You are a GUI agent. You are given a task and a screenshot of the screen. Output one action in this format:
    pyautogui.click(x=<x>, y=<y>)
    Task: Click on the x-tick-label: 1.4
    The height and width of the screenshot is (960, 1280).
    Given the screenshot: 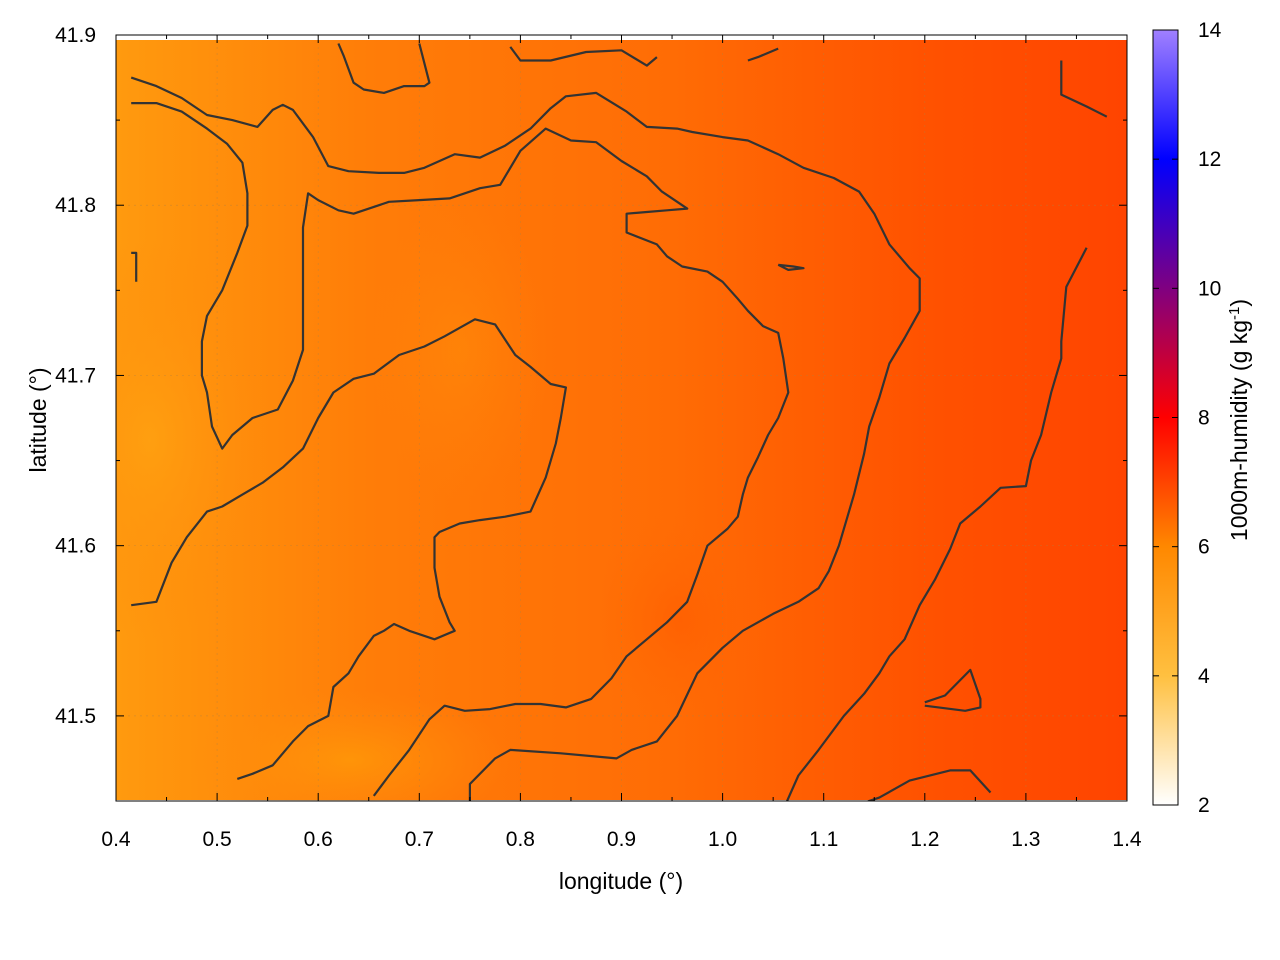 What is the action you would take?
    pyautogui.click(x=1127, y=839)
    